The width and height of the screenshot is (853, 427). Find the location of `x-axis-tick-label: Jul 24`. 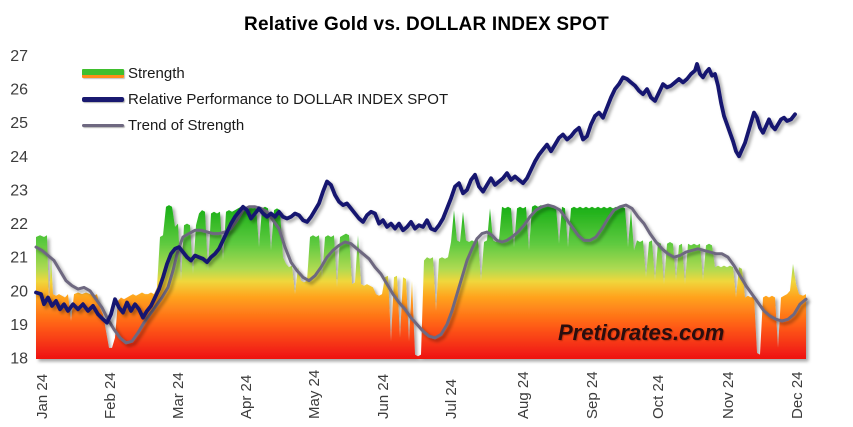

x-axis-tick-label: Jul 24 is located at coordinates (451, 399).